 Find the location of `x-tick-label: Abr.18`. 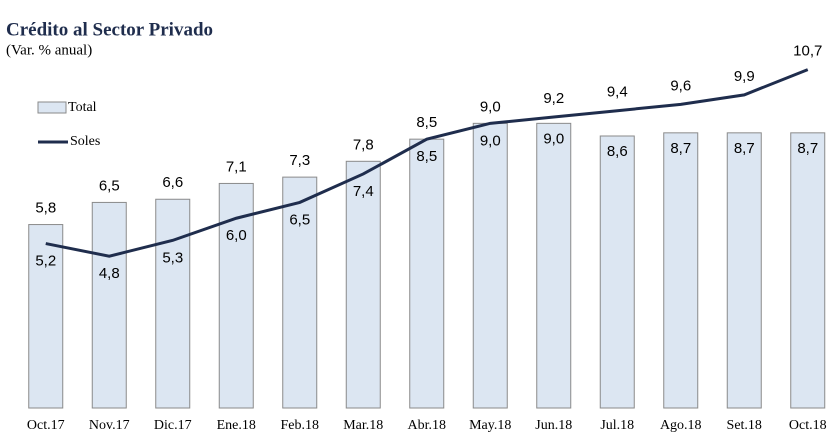

x-tick-label: Abr.18 is located at coordinates (427, 425).